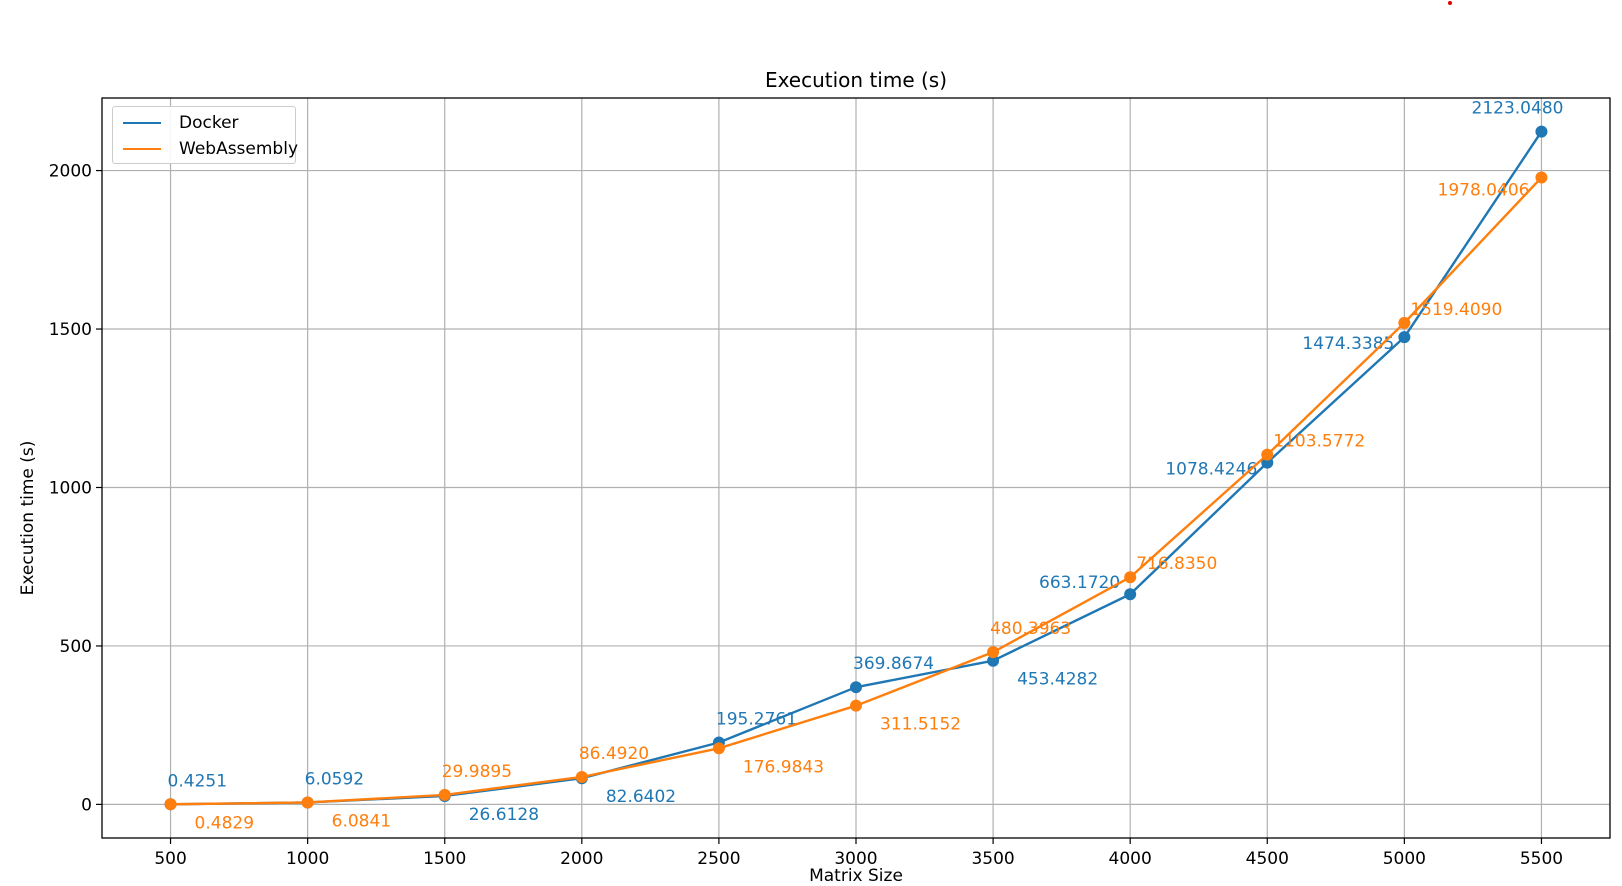  Describe the element at coordinates (1450, 3) in the screenshot. I see `red-marker-dot` at that location.